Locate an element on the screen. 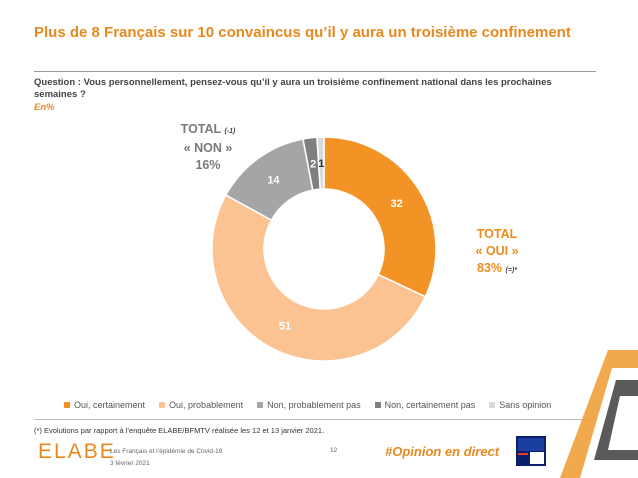 This screenshot has width=638, height=478. slice-value-label: 2 is located at coordinates (313, 165).